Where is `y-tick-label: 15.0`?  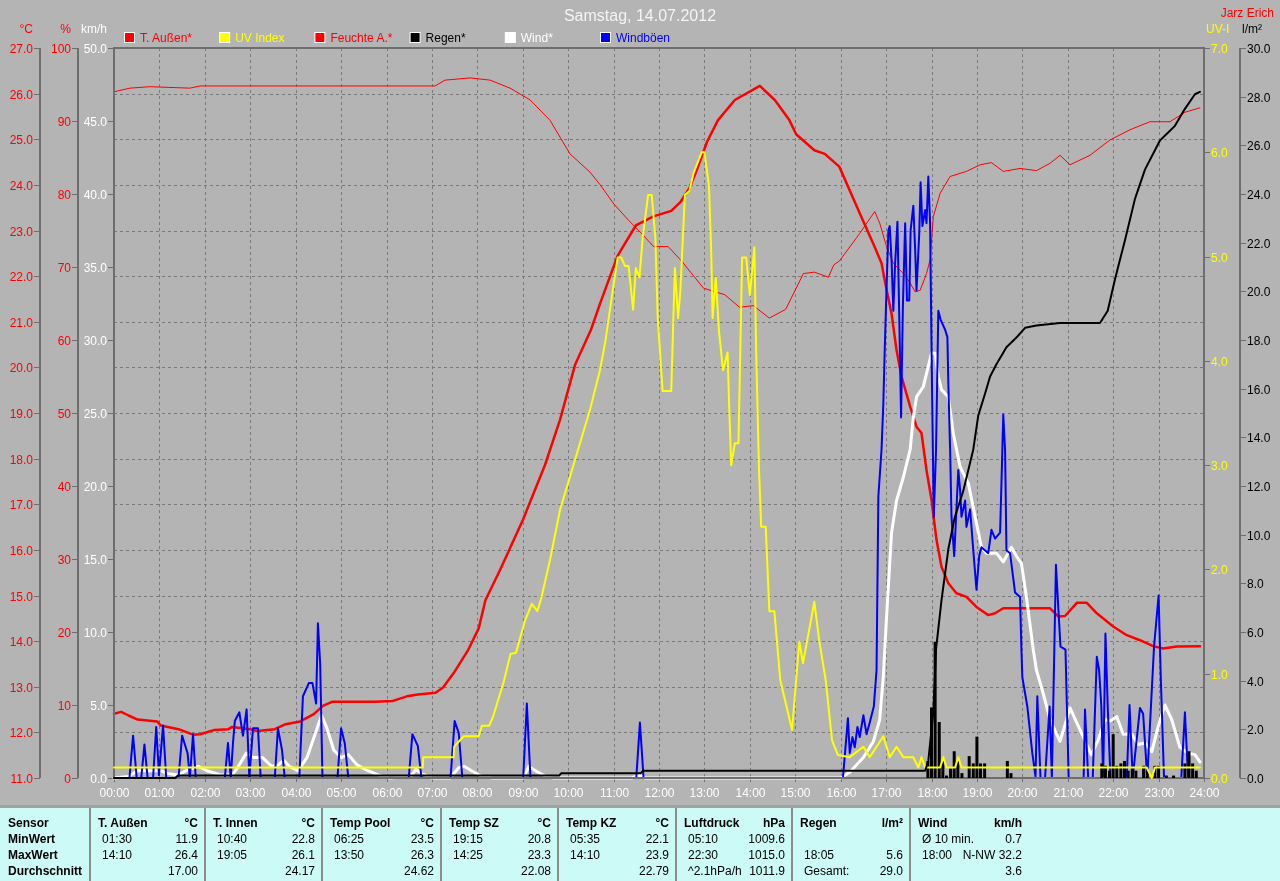 y-tick-label: 15.0 is located at coordinates (21, 596).